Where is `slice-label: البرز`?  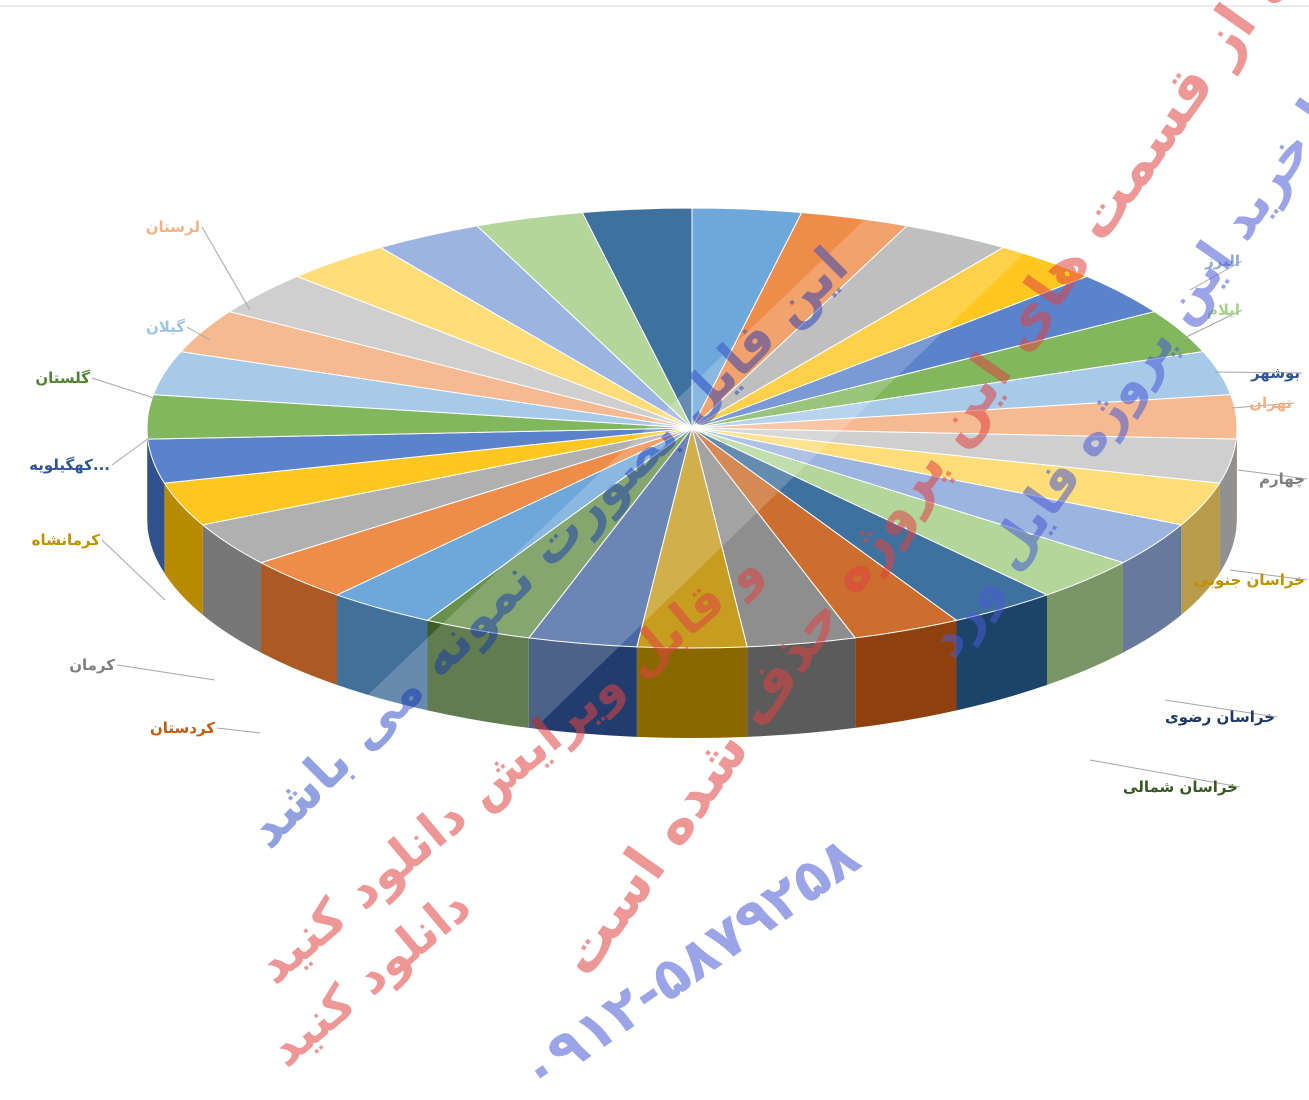 slice-label: البرز is located at coordinates (1222, 261).